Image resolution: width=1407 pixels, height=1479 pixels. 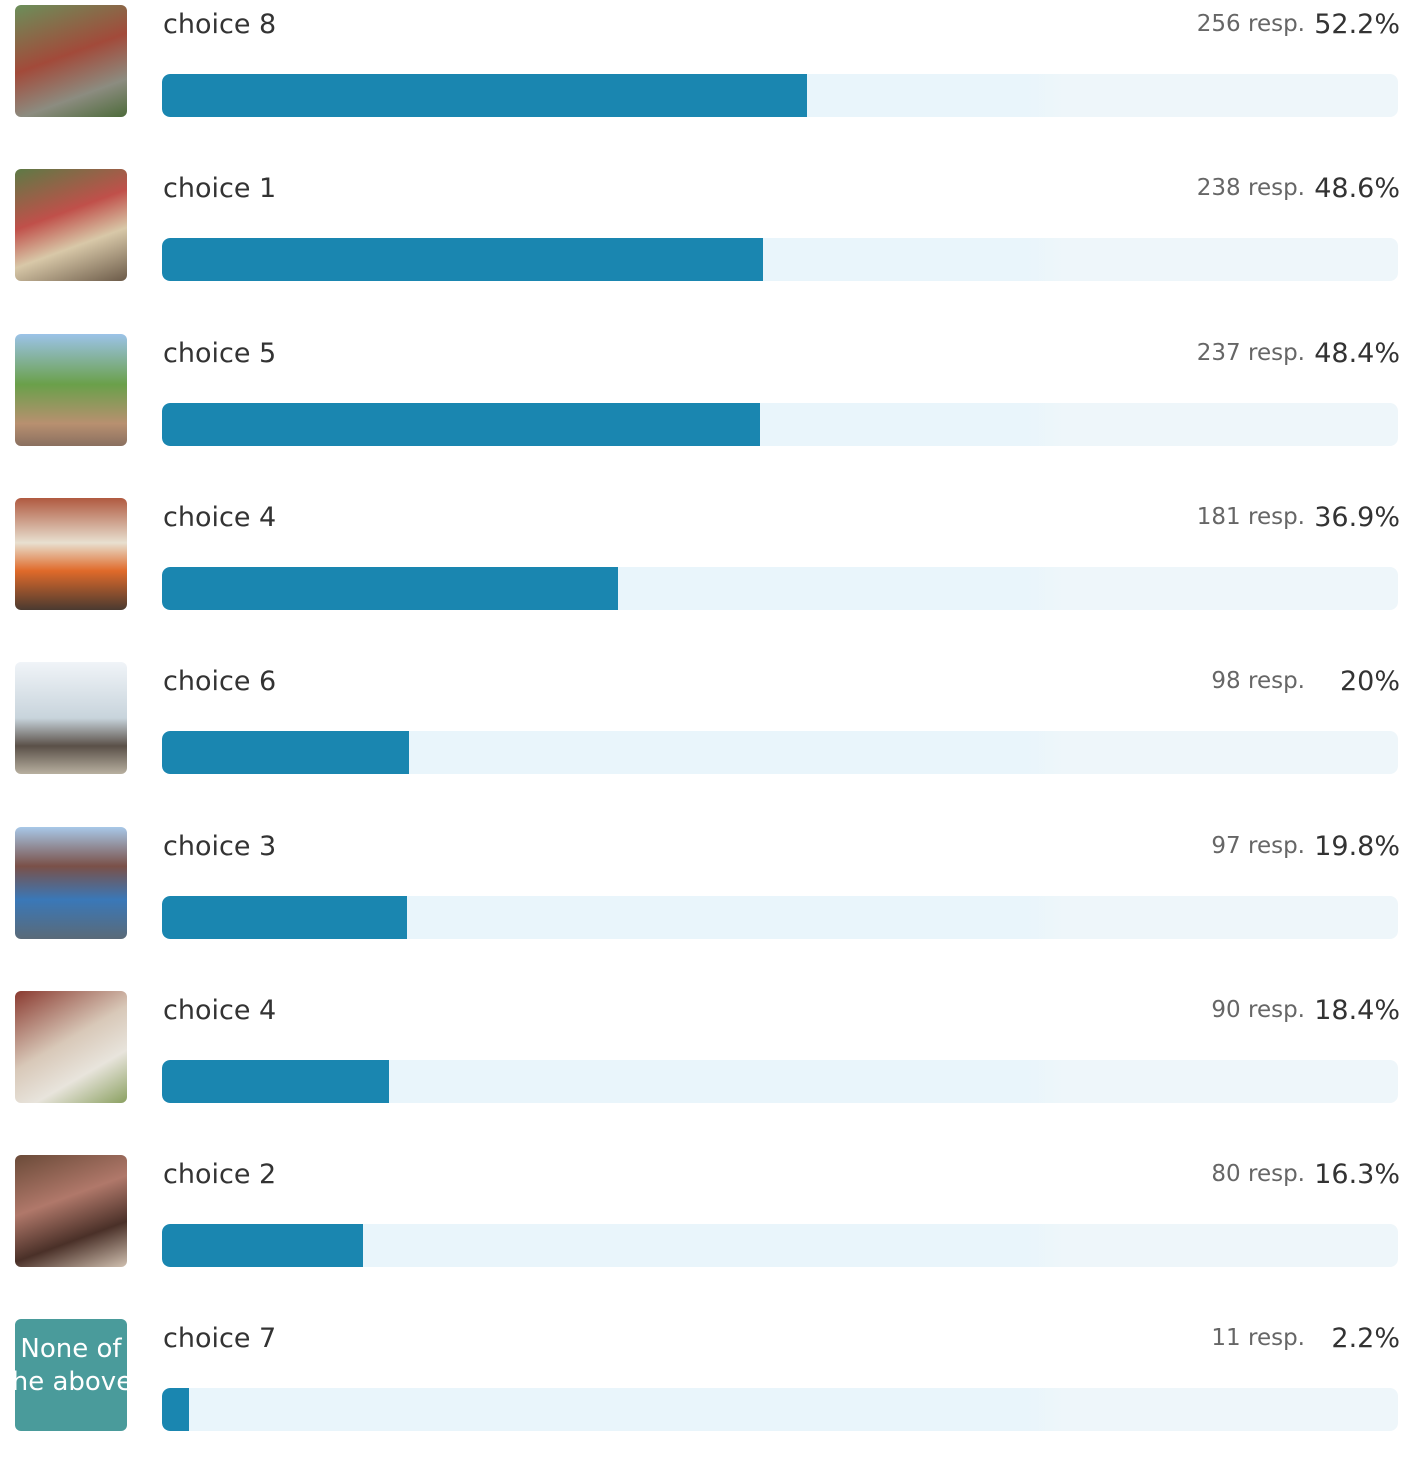 I want to click on response-count: 181 resp., so click(x=1250, y=516).